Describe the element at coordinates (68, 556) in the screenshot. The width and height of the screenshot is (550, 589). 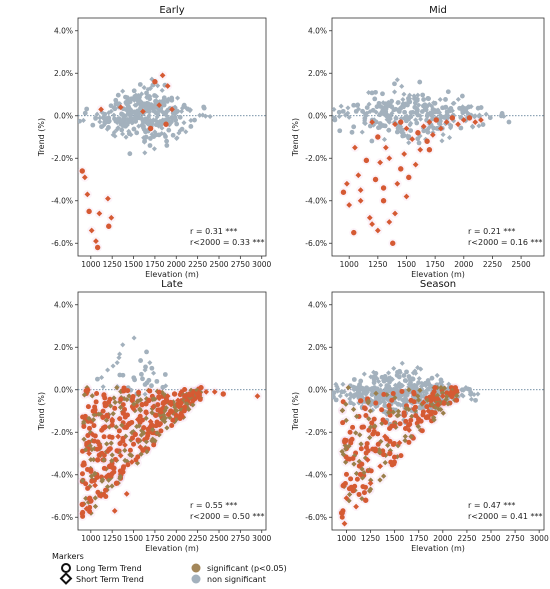
I see `legend-markers-title: Markers` at that location.